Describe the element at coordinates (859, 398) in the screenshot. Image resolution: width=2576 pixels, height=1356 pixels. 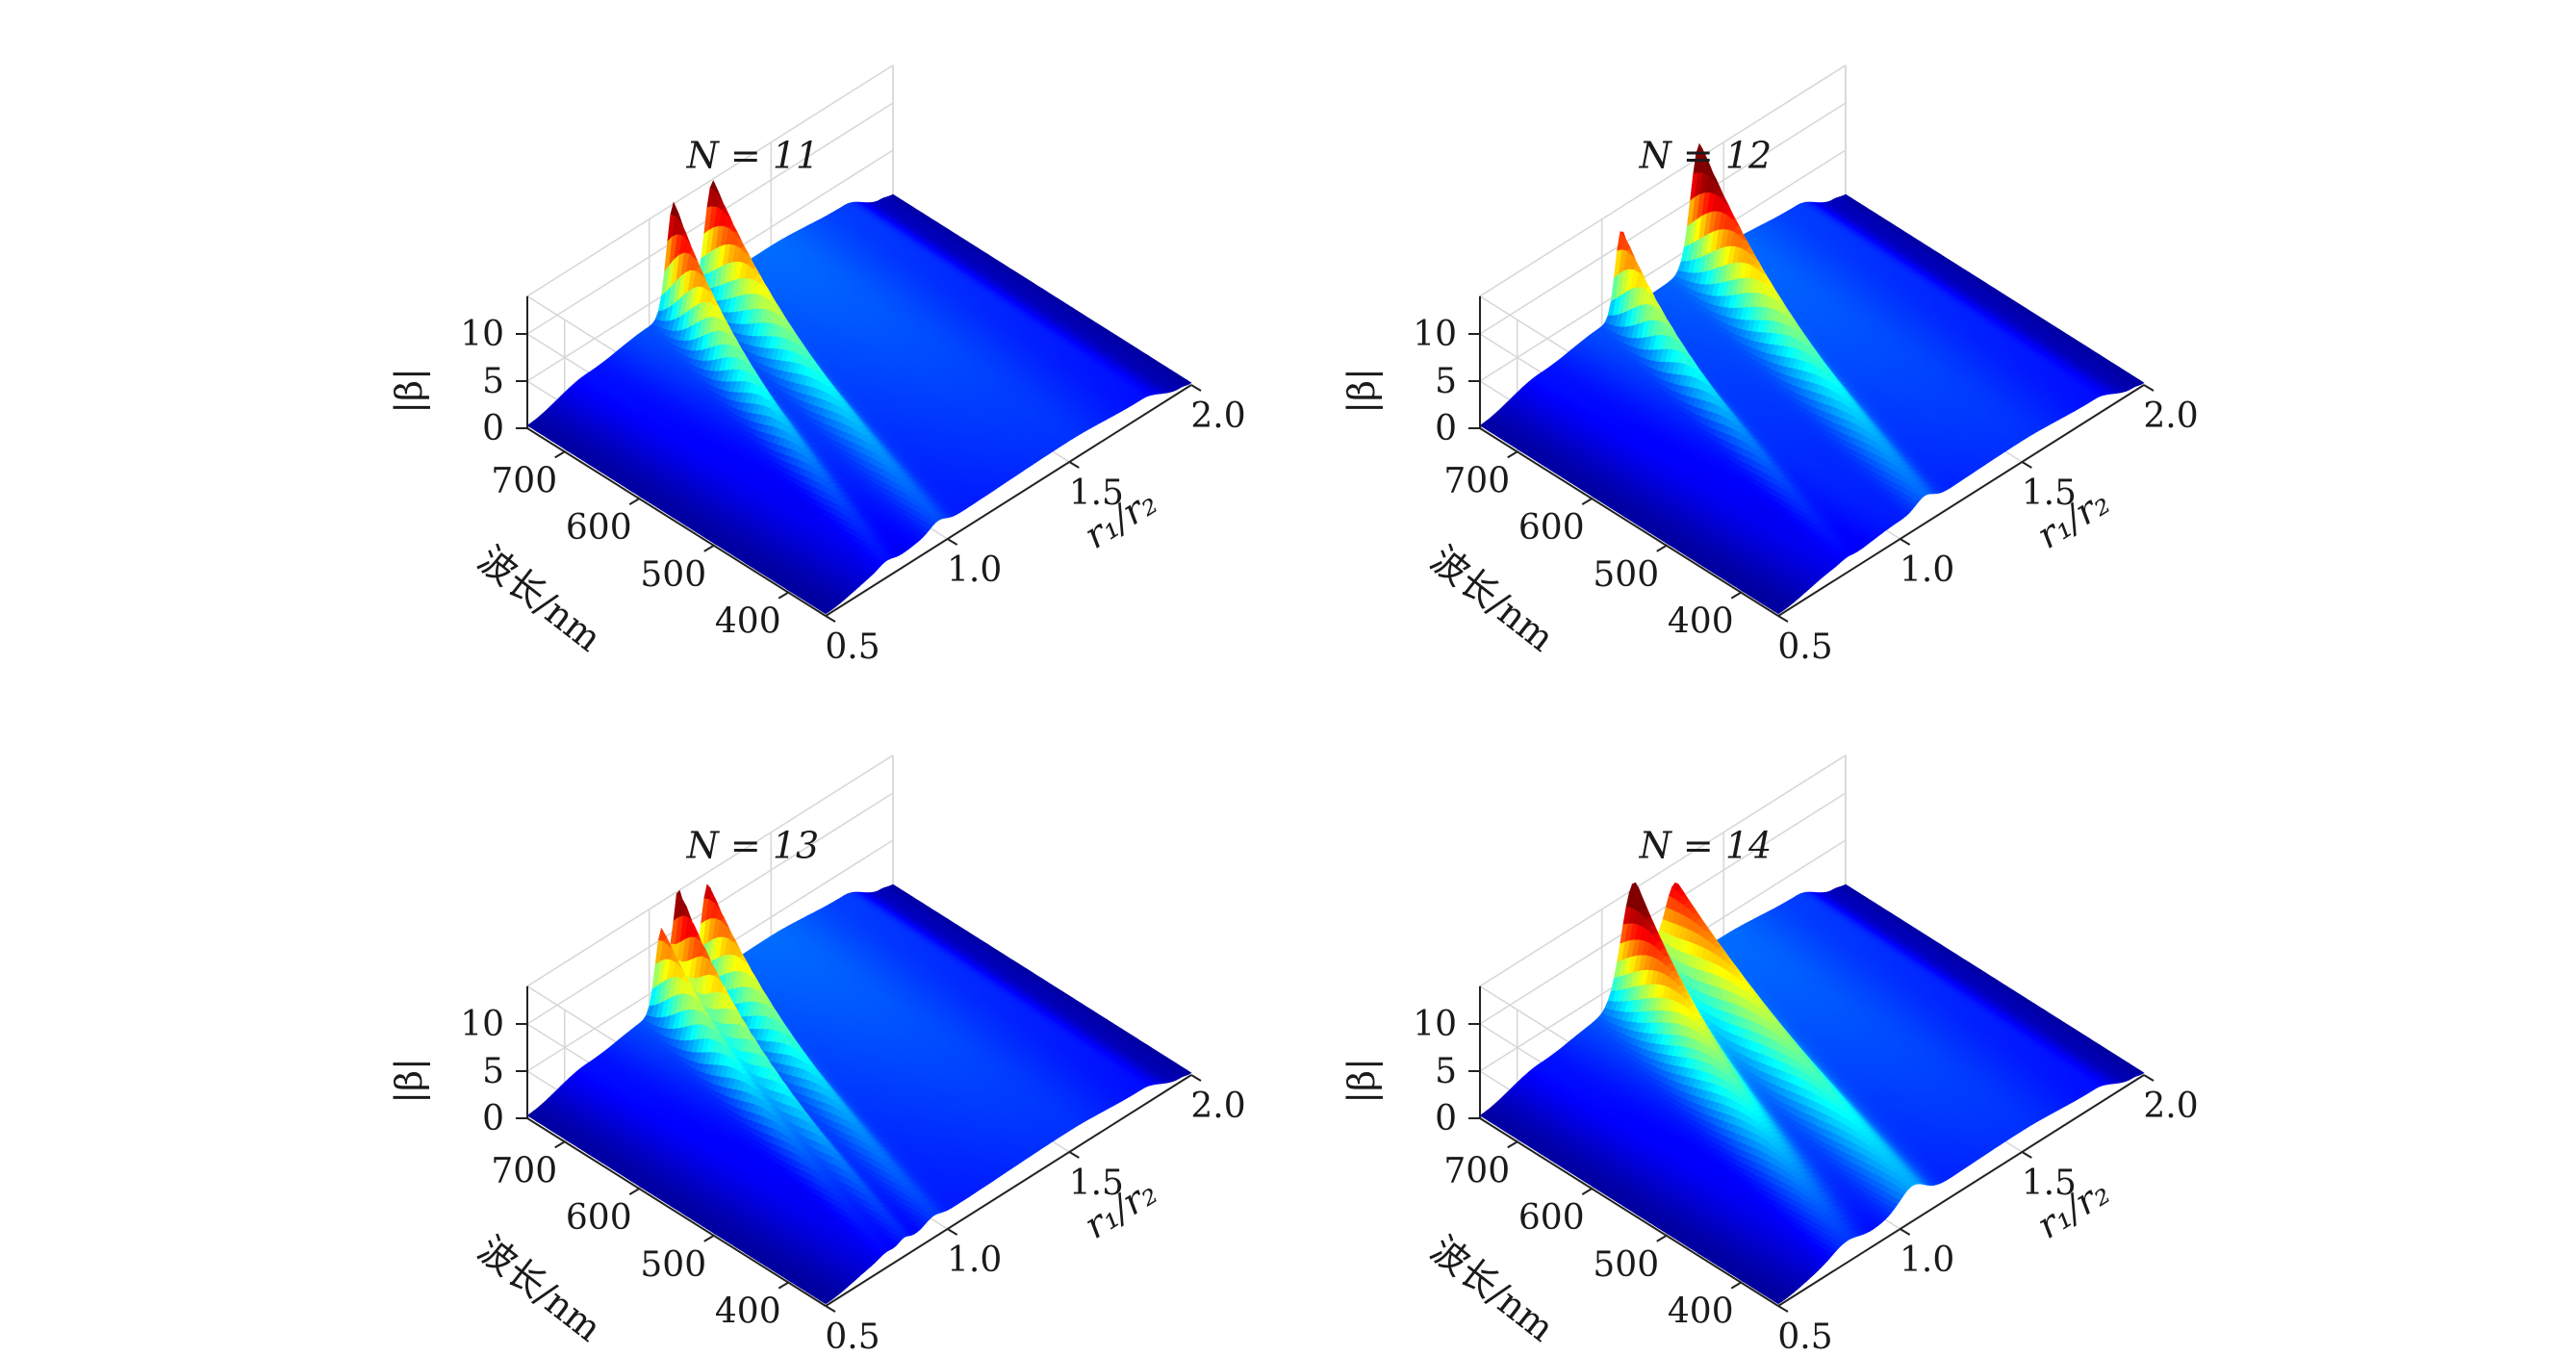
I see `surface` at that location.